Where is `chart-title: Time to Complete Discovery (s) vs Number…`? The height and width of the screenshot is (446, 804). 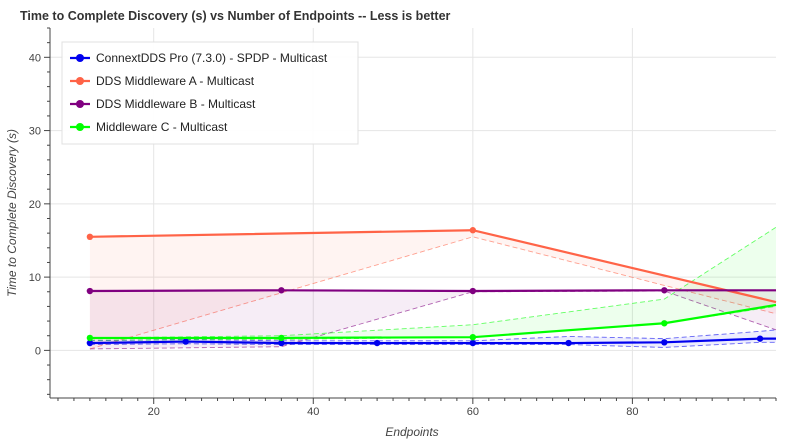 chart-title: Time to Complete Discovery (s) vs Number… is located at coordinates (235, 16).